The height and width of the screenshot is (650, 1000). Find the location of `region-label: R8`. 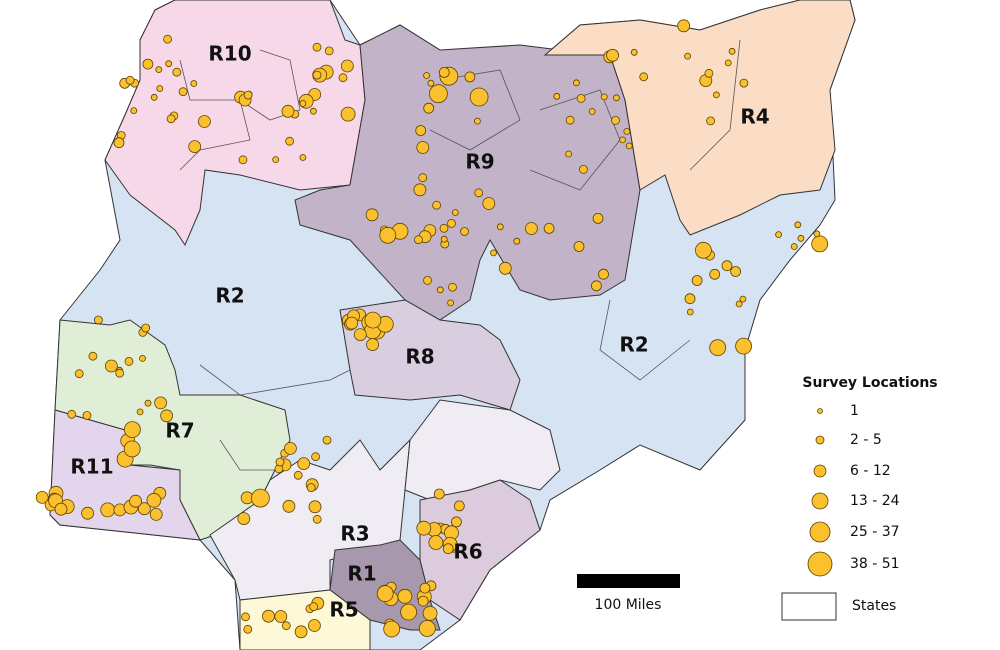

region-label: R8 is located at coordinates (419, 357).